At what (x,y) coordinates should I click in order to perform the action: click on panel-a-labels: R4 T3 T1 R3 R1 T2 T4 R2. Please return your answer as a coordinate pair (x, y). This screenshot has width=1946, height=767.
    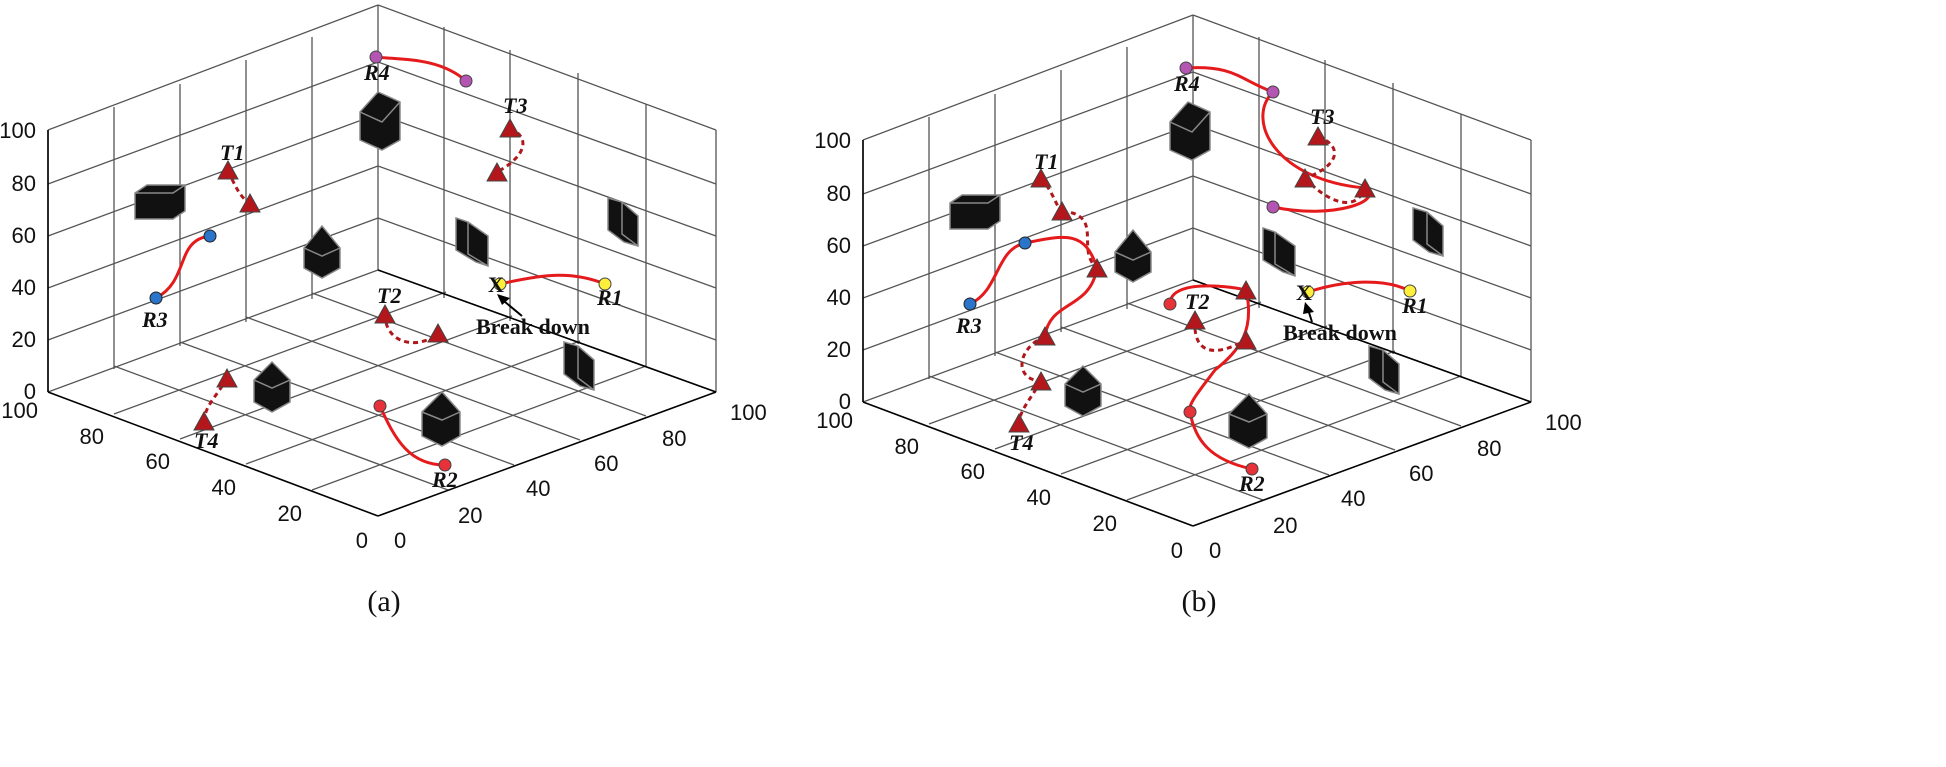
    Looking at the image, I should click on (382, 276).